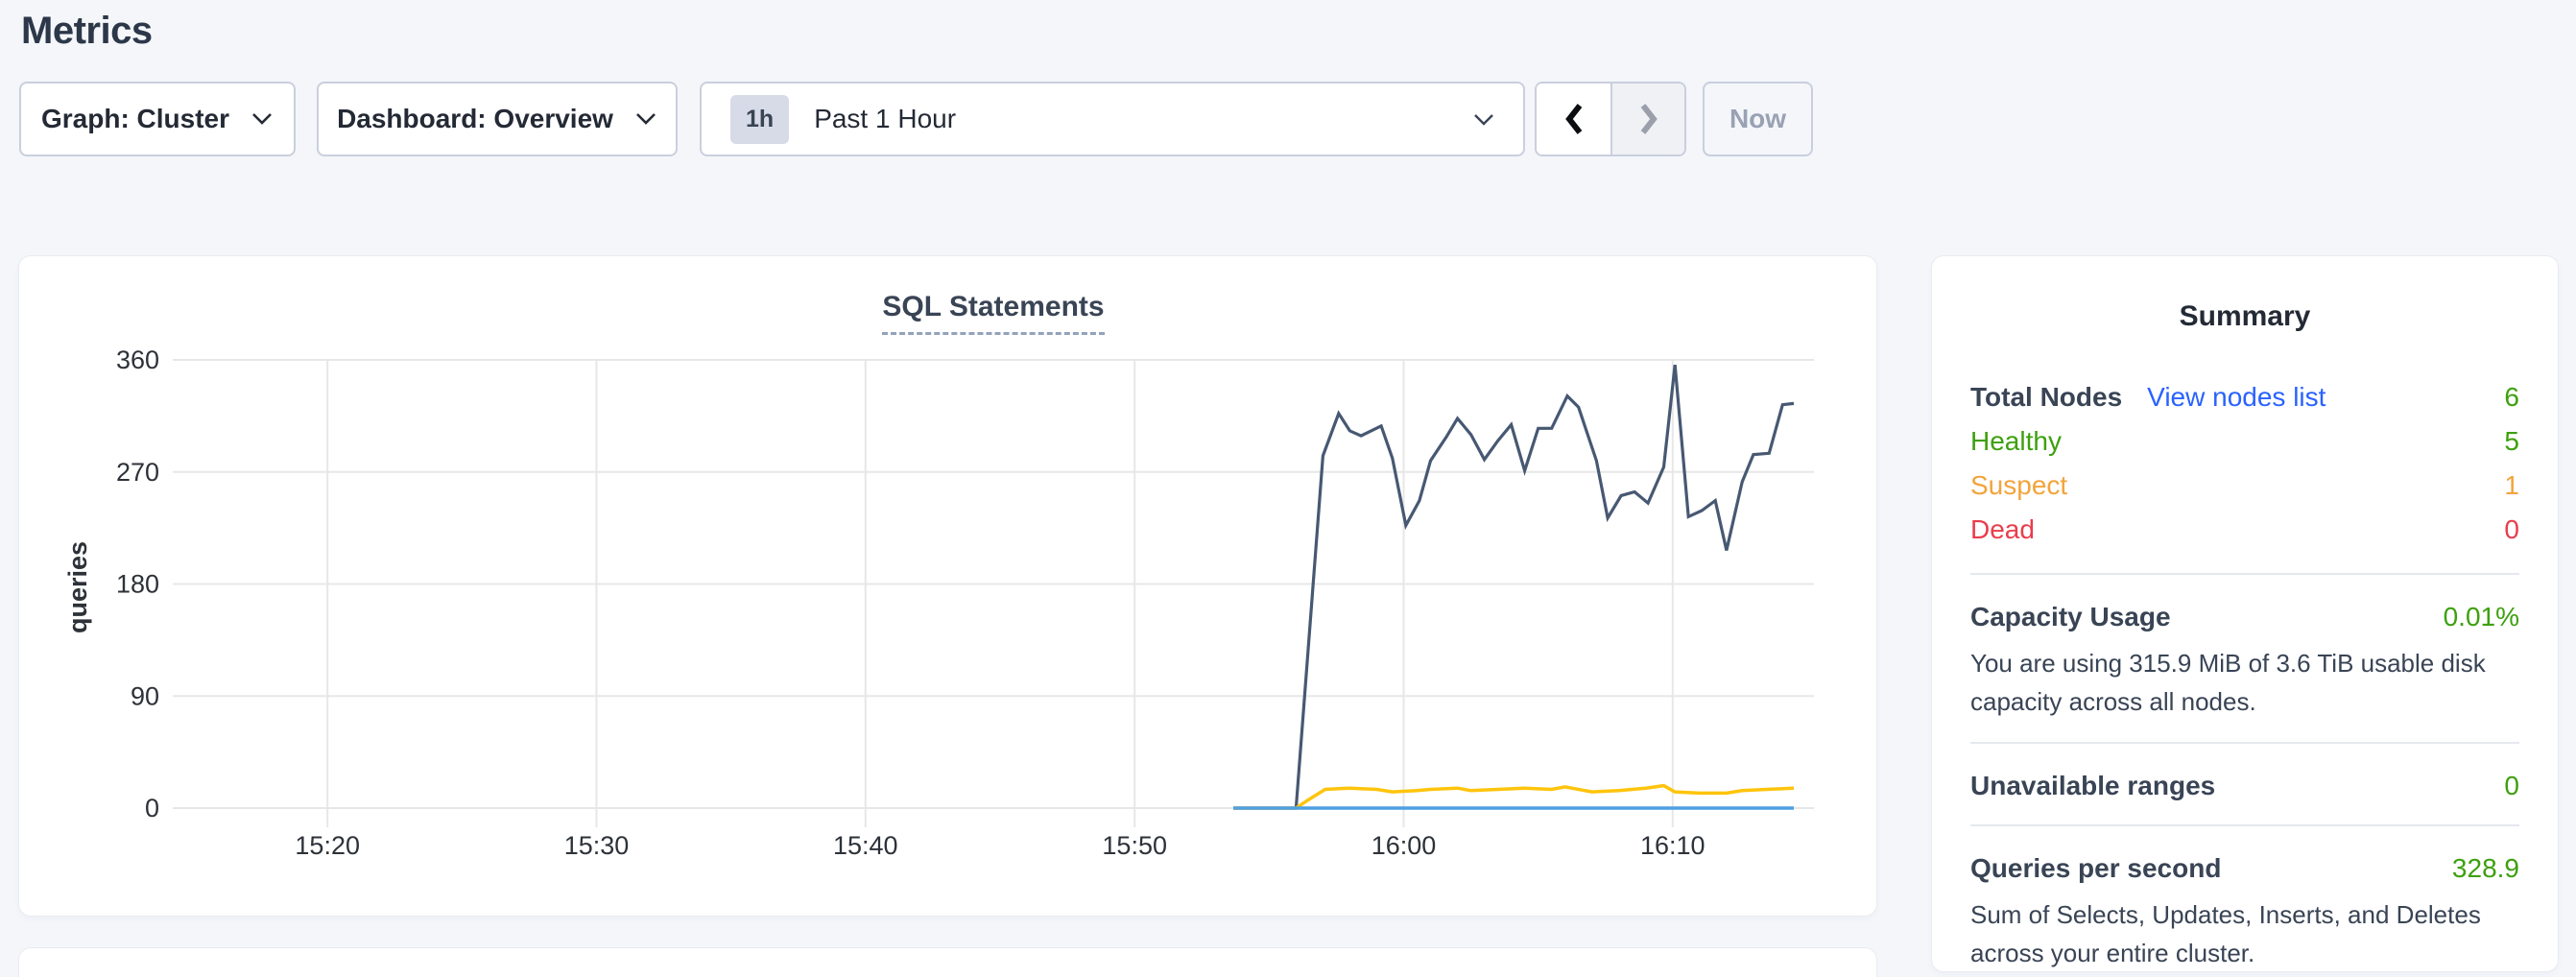 The width and height of the screenshot is (2576, 977). Describe the element at coordinates (327, 845) in the screenshot. I see `x-tick-label: 15:20` at that location.